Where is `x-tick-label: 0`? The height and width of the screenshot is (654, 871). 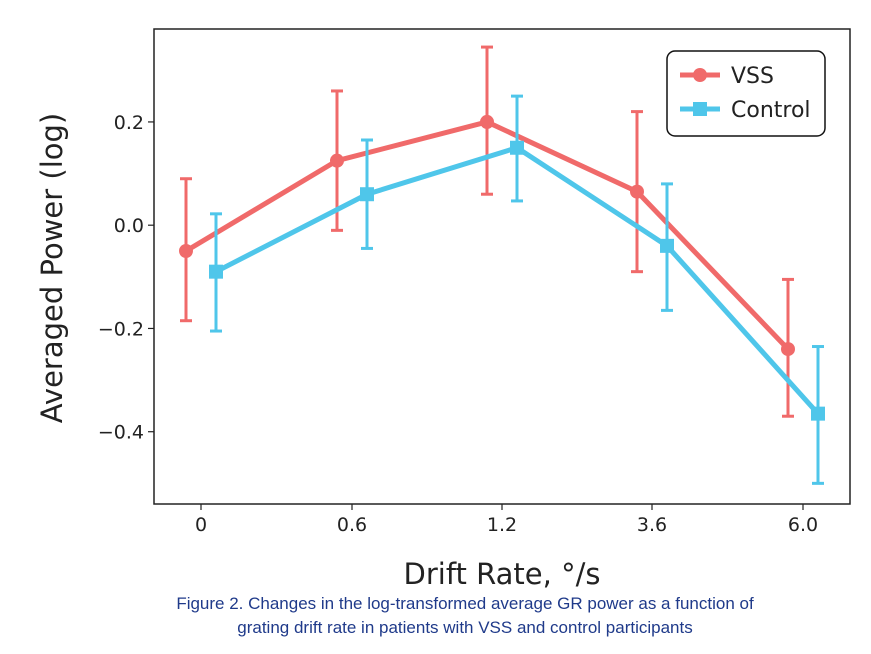 x-tick-label: 0 is located at coordinates (201, 525).